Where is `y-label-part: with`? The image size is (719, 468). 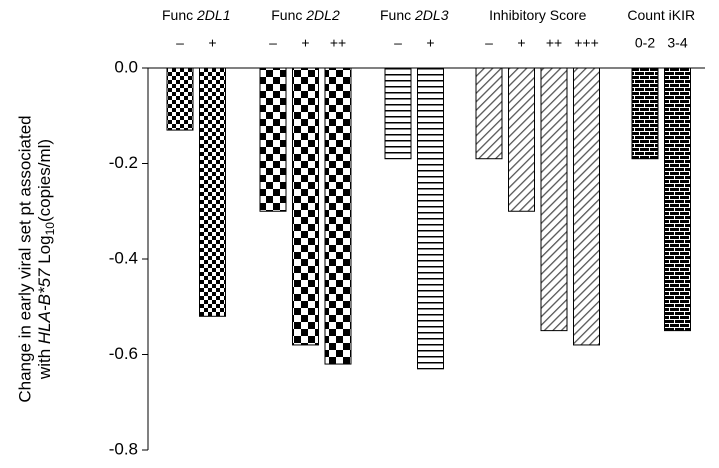 y-label-part: with is located at coordinates (44, 362).